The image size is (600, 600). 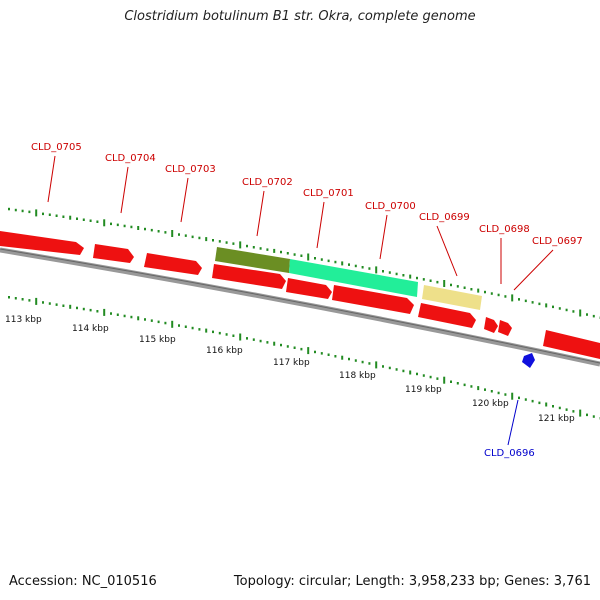 I want to click on gene-cld-0702-feature, so click(x=252, y=260).